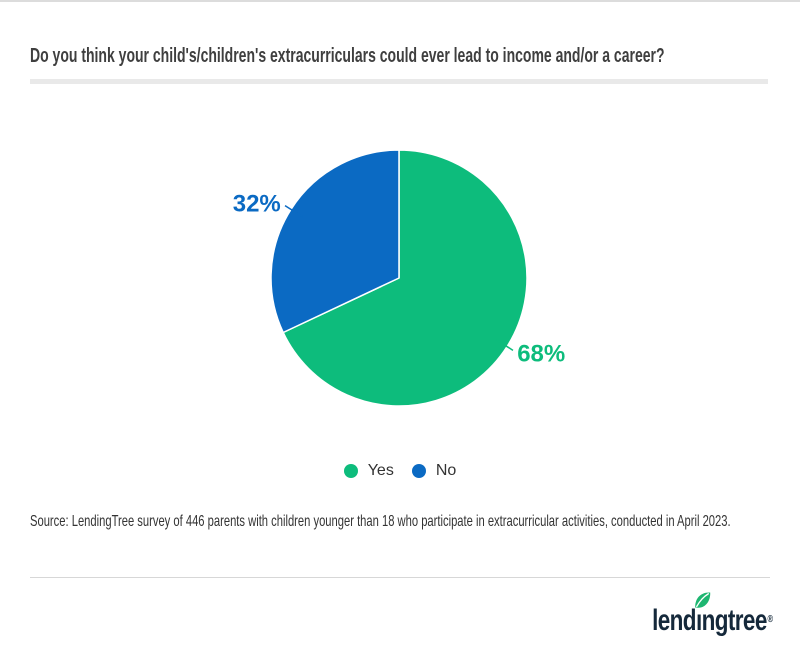 The image size is (800, 651). What do you see at coordinates (294, 211) in the screenshot?
I see `pie-label-connector-no` at bounding box center [294, 211].